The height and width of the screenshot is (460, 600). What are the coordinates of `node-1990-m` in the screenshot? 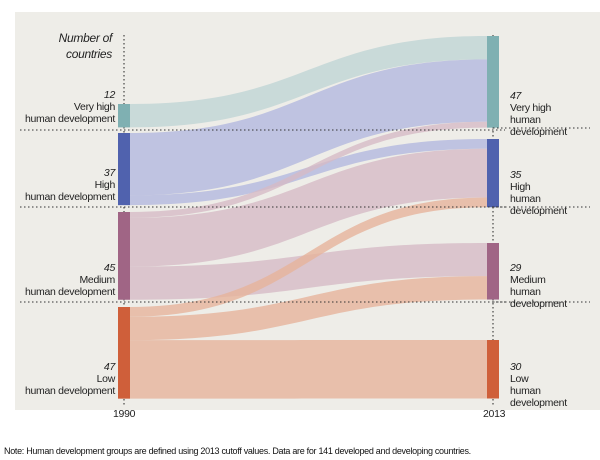 It's located at (124, 256).